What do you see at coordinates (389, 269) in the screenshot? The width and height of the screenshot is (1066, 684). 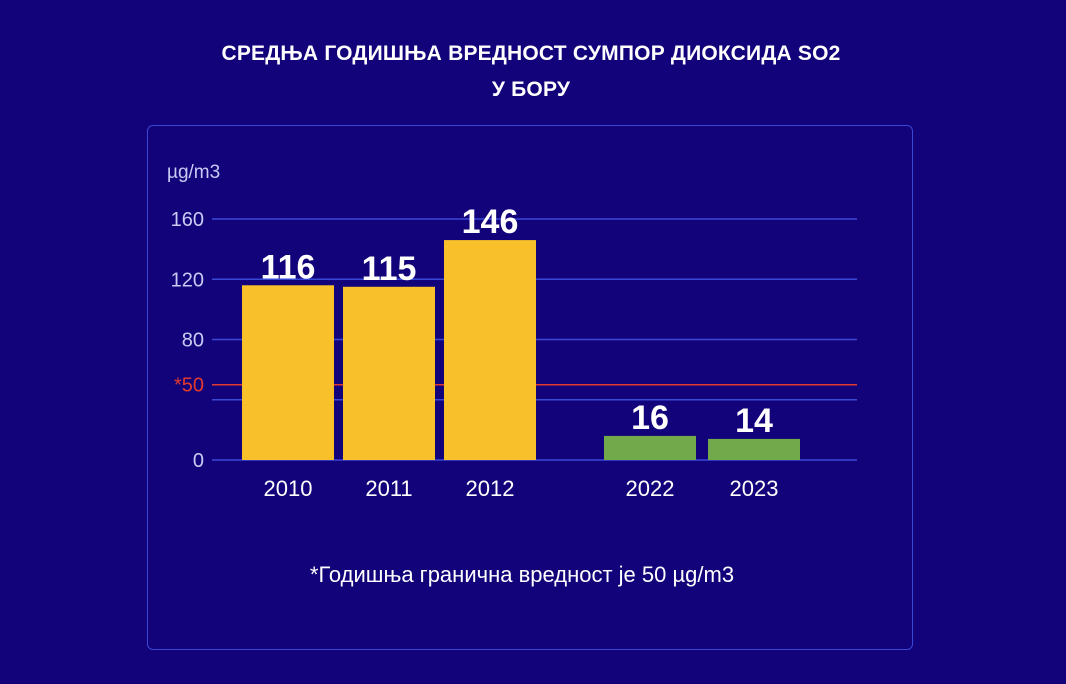 I see `bar-value-label: 115` at bounding box center [389, 269].